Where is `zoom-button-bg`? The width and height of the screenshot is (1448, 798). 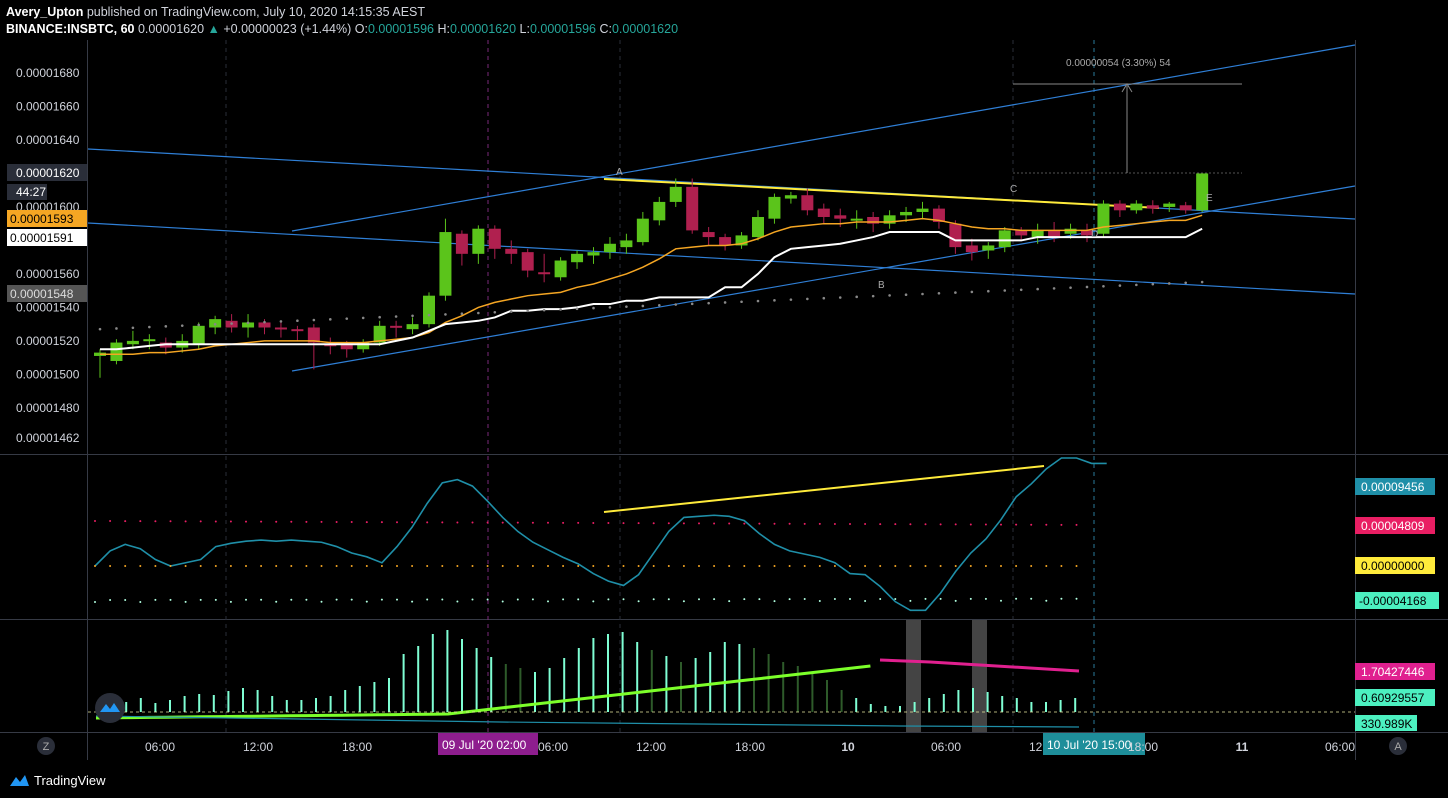 zoom-button-bg is located at coordinates (46, 746).